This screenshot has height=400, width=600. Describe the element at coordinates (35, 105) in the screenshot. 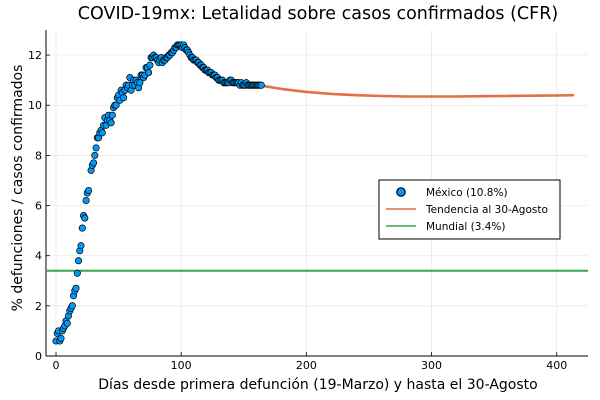

I see `y-tick-label: 10` at that location.